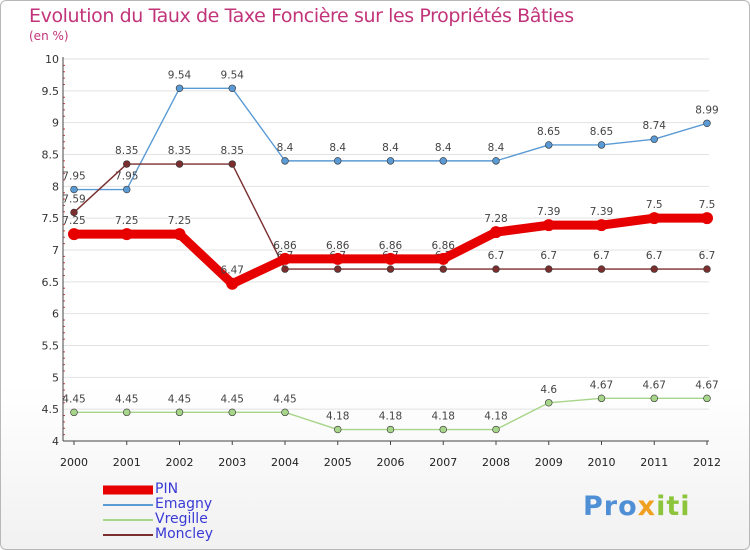  Describe the element at coordinates (55, 123) in the screenshot. I see `y-tick-label: 9` at that location.